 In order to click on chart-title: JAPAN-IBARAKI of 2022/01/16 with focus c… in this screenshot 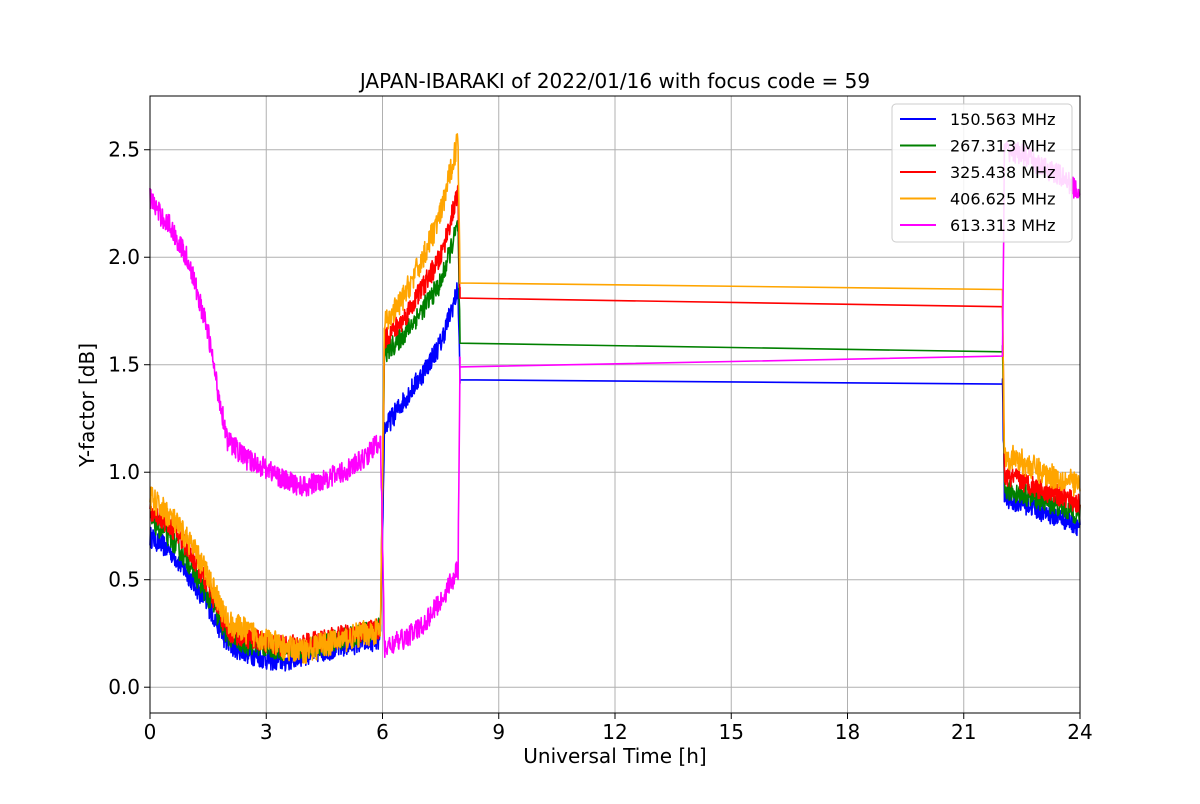, I will do `click(614, 81)`.